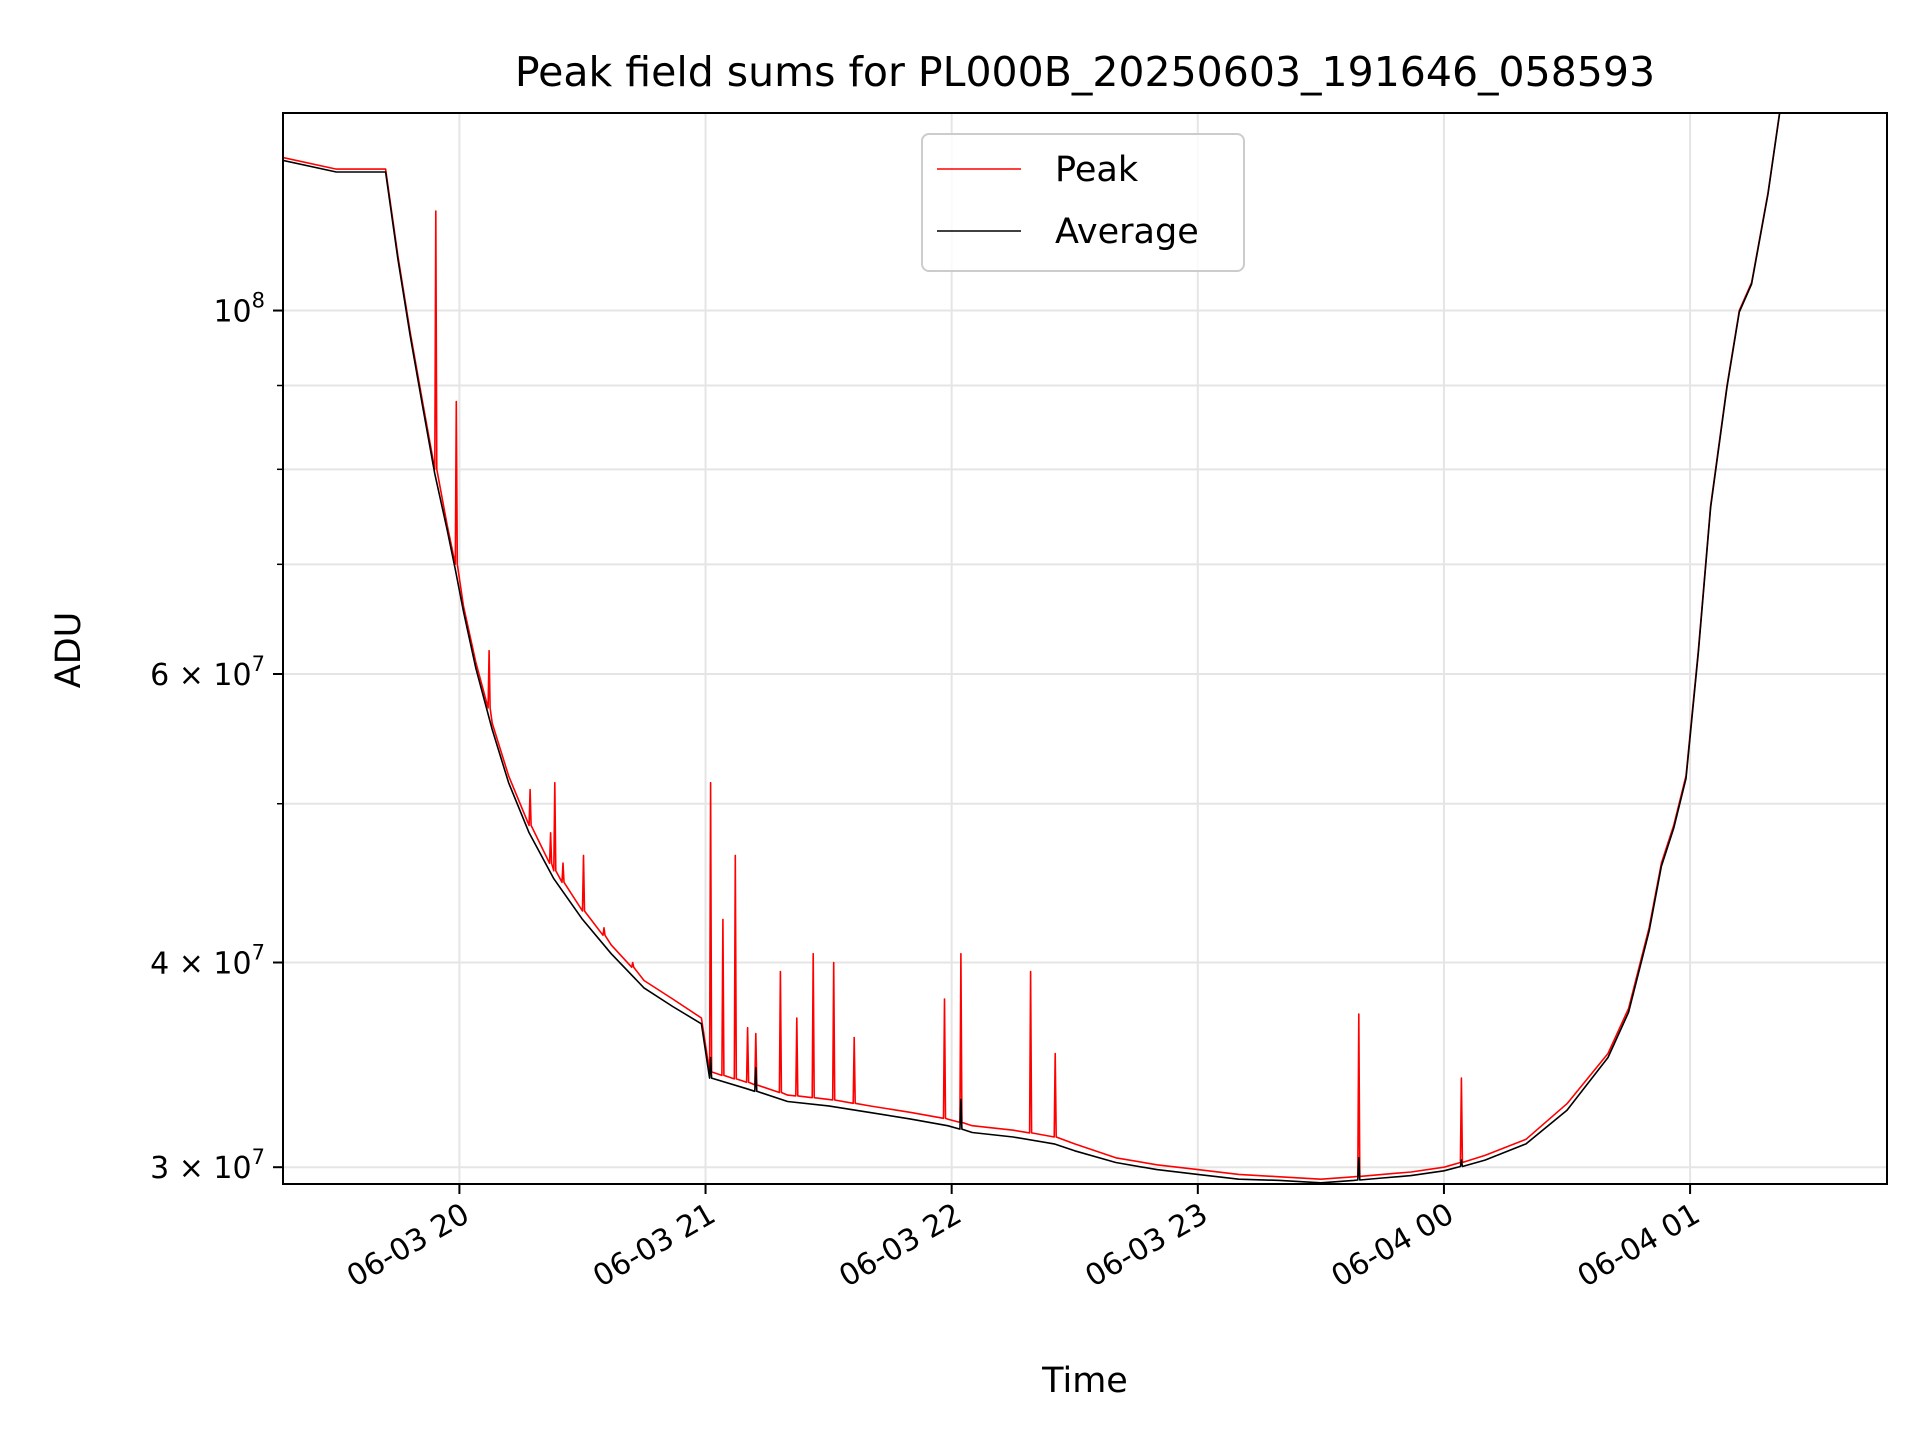 The height and width of the screenshot is (1440, 1920). What do you see at coordinates (1083, 202) in the screenshot?
I see `legend: Peak Average` at bounding box center [1083, 202].